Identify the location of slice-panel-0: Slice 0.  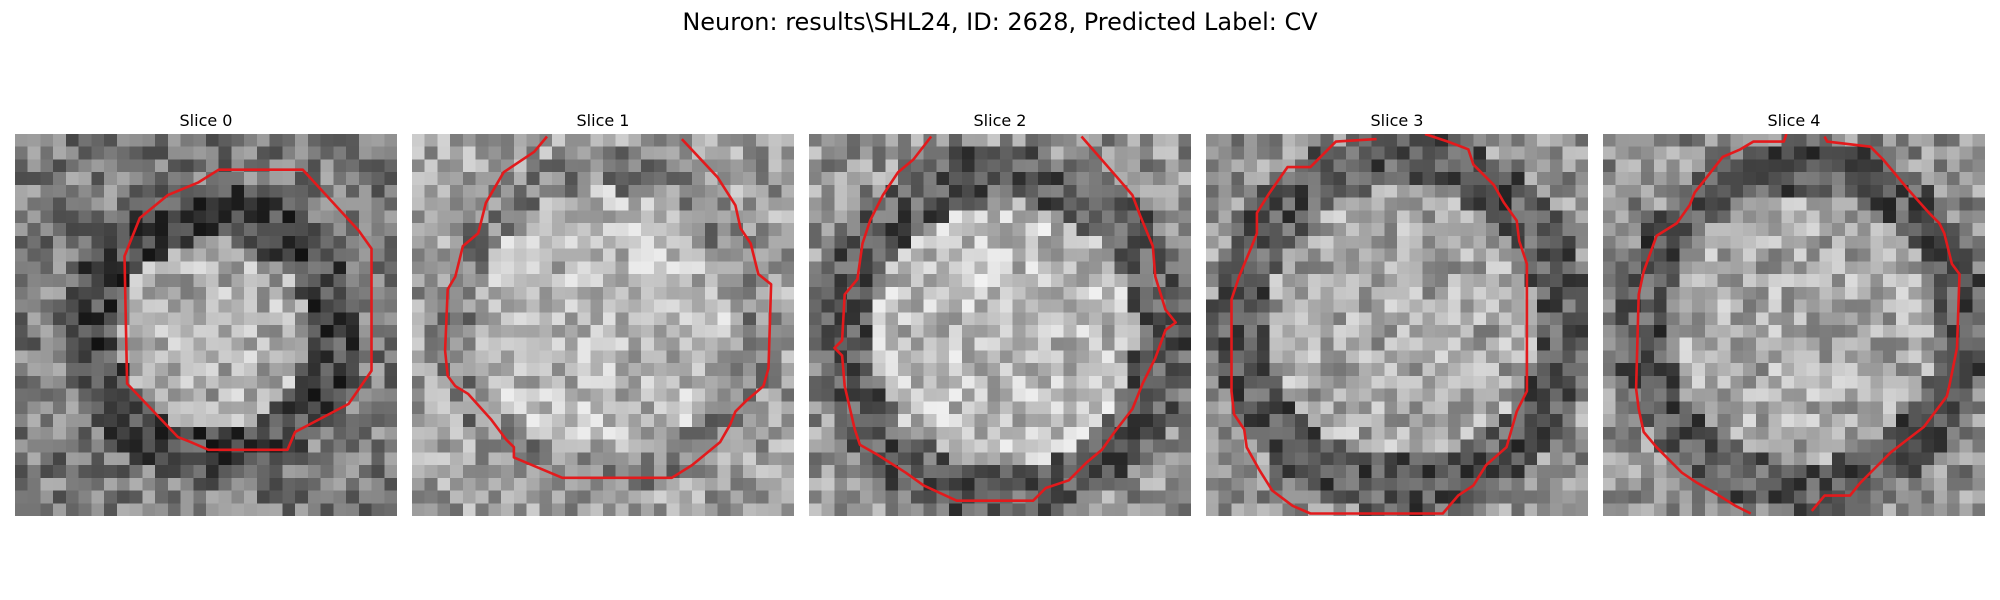
(206, 312).